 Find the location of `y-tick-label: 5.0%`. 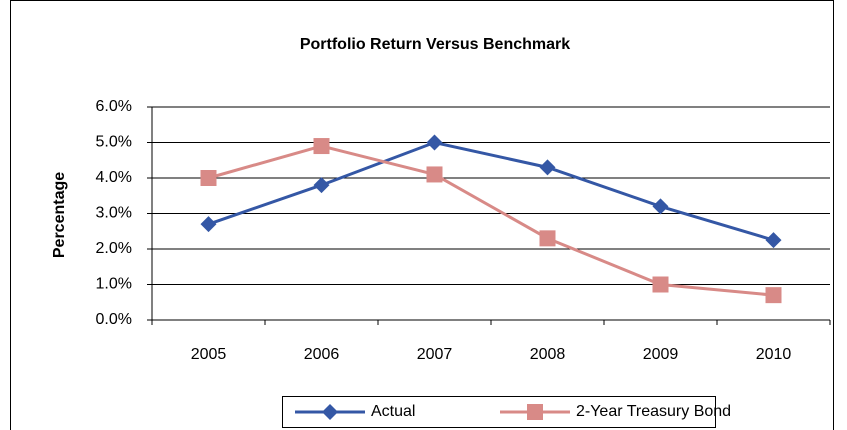

y-tick-label: 5.0% is located at coordinates (114, 142).